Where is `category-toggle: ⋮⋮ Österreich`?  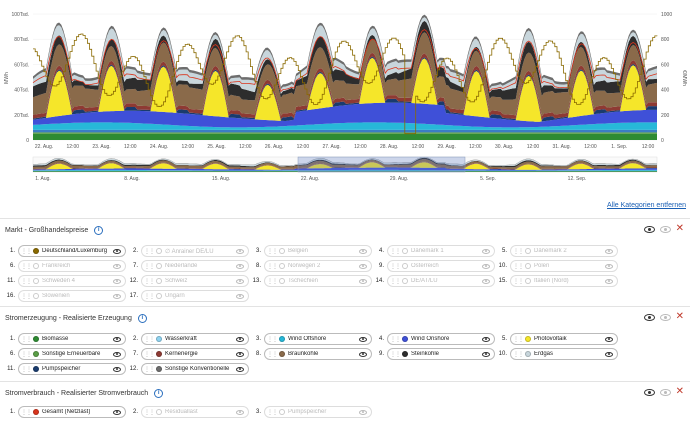
category-toggle: ⋮⋮ Österreich is located at coordinates (441, 266).